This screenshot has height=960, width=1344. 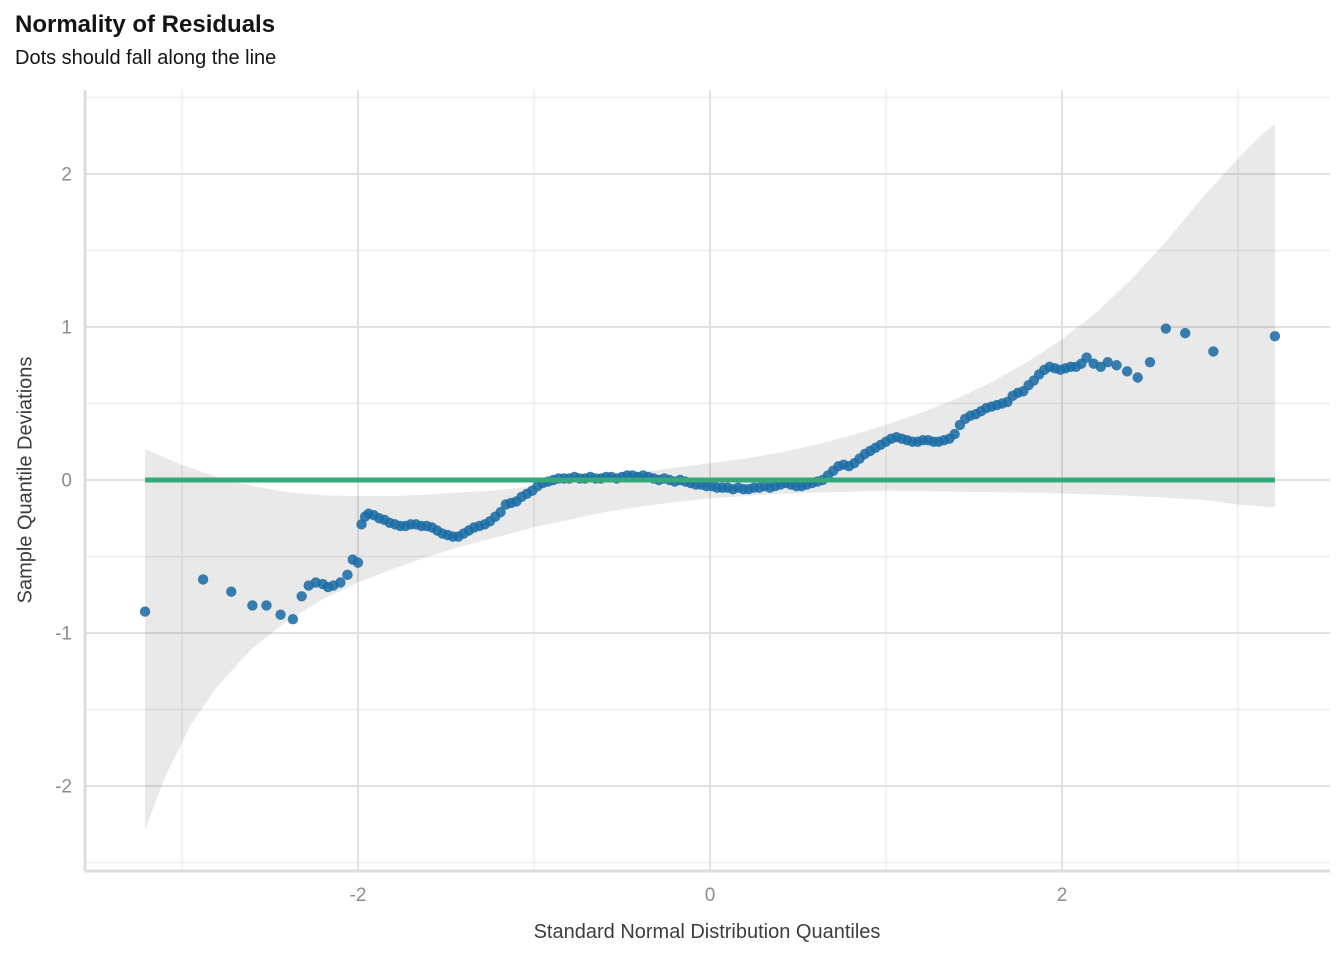 I want to click on y-tick-label: -2, so click(x=63, y=787).